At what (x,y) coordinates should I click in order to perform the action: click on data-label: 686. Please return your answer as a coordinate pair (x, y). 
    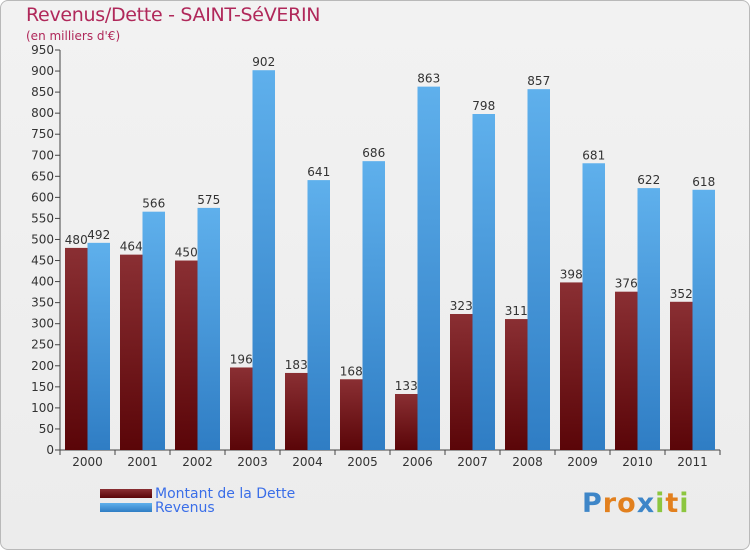
    Looking at the image, I should click on (373, 153).